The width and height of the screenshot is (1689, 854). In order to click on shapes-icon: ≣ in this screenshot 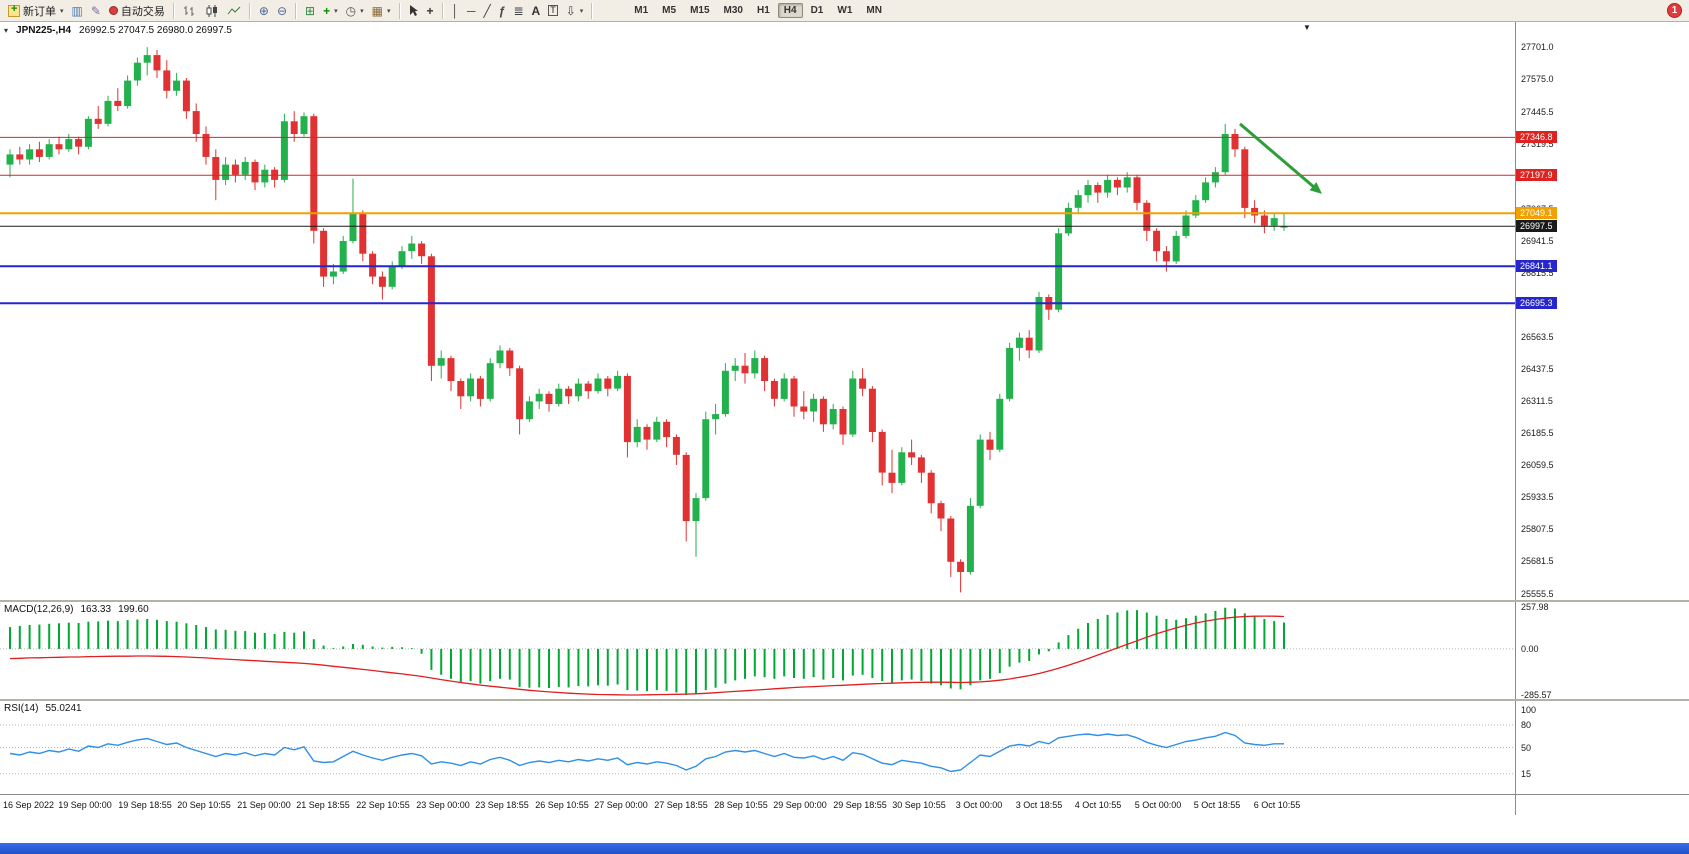, I will do `click(518, 10)`.